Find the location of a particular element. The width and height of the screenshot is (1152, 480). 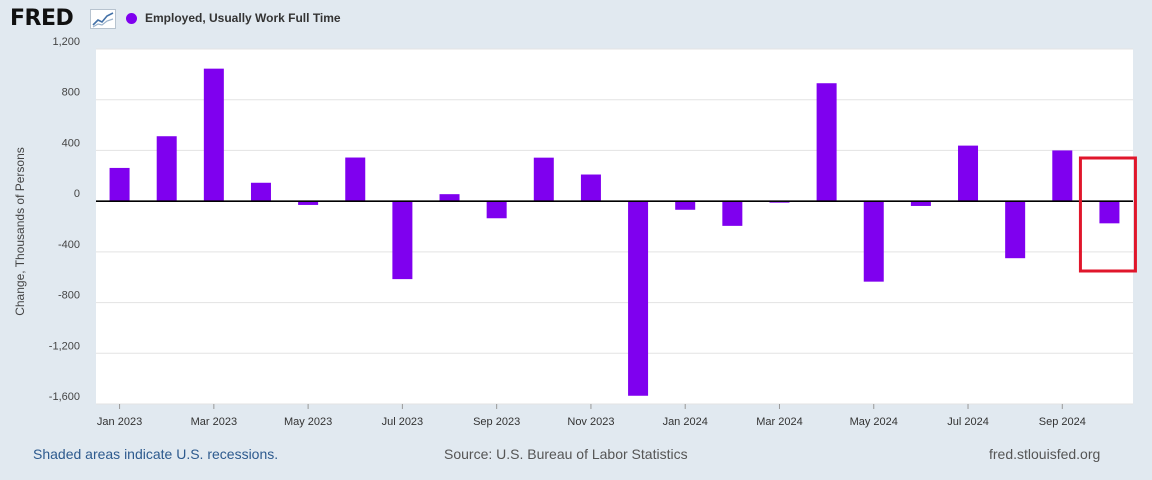

y-tick-label: -400 is located at coordinates (69, 245).